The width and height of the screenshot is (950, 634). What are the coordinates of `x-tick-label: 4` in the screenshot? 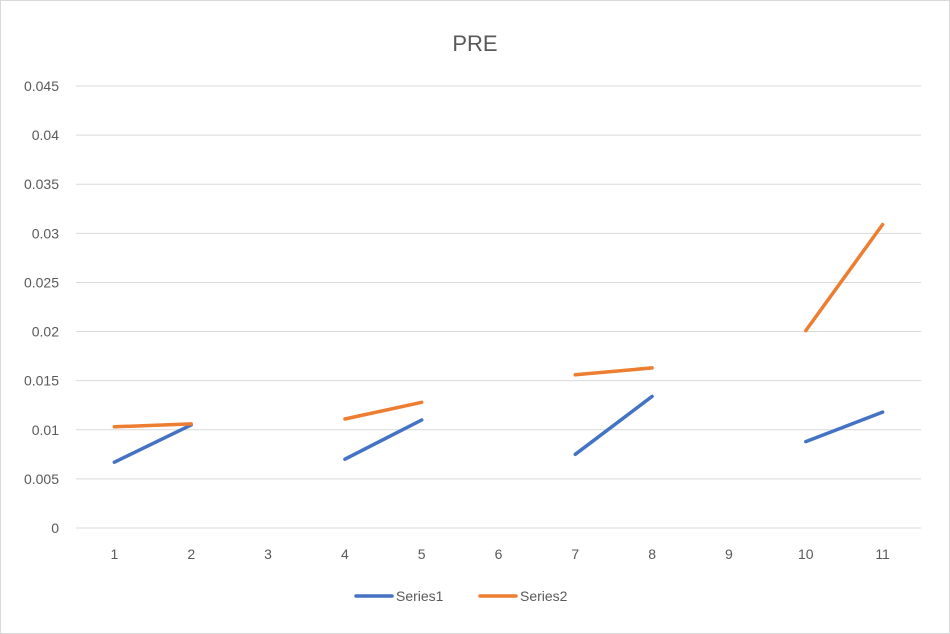 It's located at (345, 554).